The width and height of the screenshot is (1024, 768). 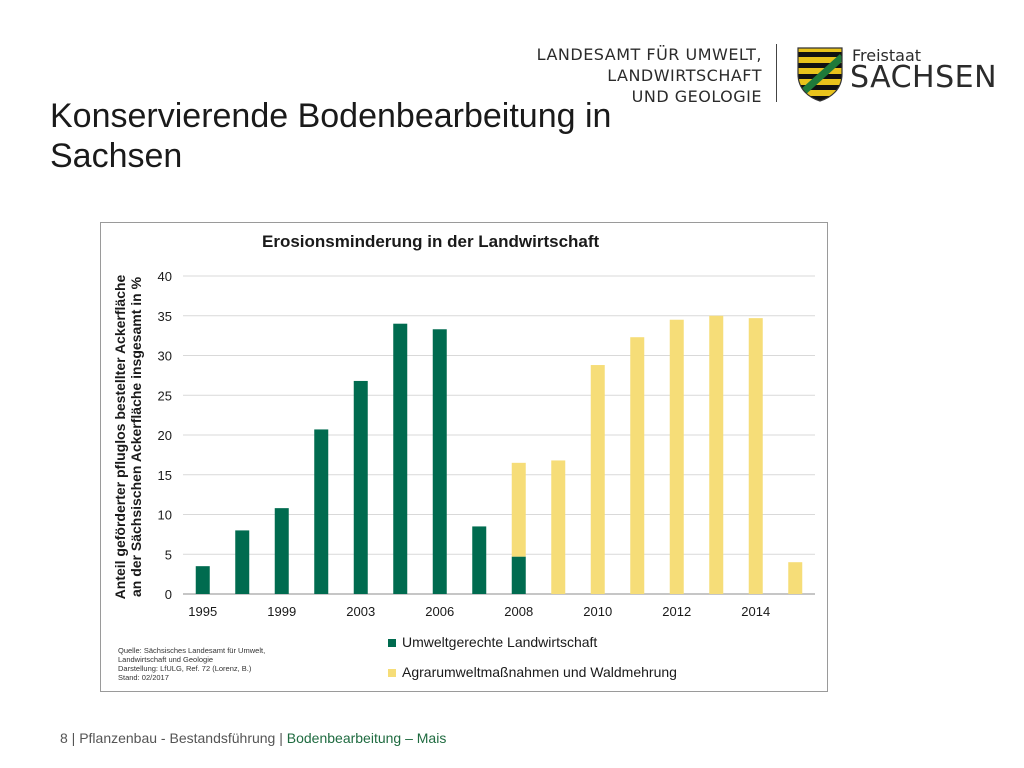 What do you see at coordinates (776, 73) in the screenshot?
I see `header-divider` at bounding box center [776, 73].